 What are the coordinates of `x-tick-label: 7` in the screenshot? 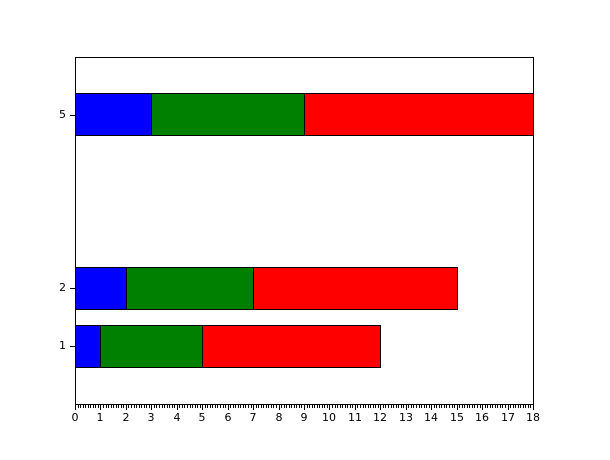 It's located at (253, 417).